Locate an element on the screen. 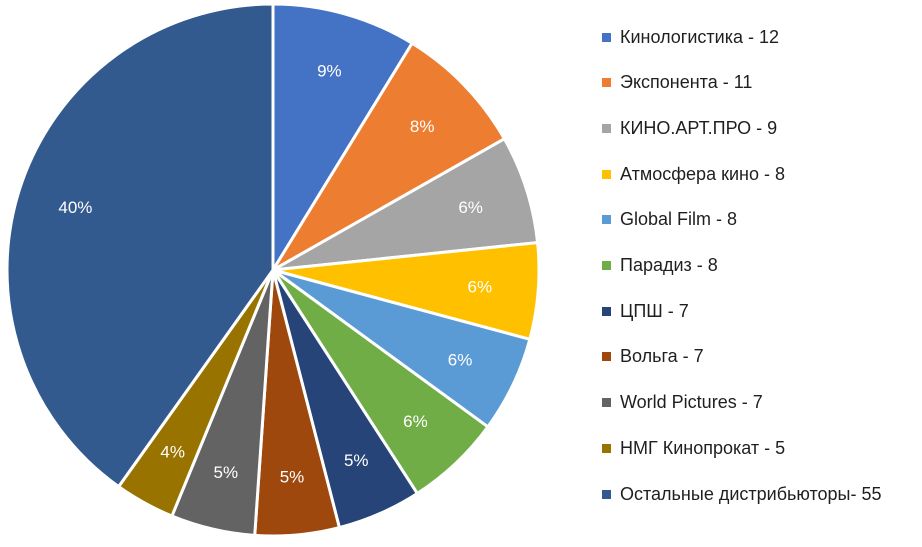  legend-item: НМГ Кинопрокат - 5 is located at coordinates (693, 448).